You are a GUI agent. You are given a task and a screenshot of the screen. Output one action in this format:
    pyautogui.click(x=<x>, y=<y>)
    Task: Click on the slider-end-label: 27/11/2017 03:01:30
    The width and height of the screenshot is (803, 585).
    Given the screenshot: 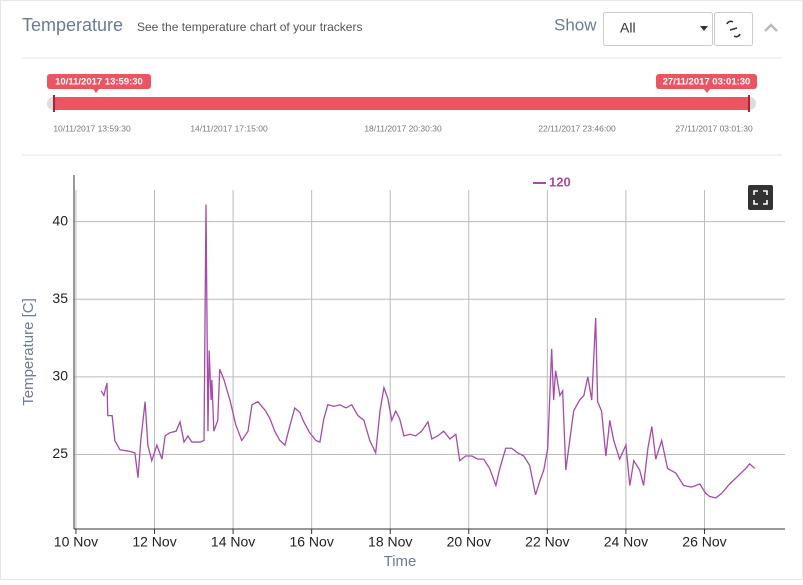 What is the action you would take?
    pyautogui.click(x=707, y=82)
    